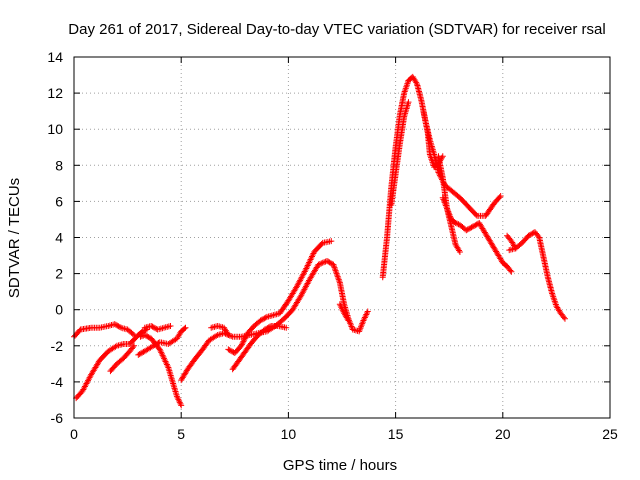  Describe the element at coordinates (59, 165) in the screenshot. I see `y-tick-label: 8` at that location.